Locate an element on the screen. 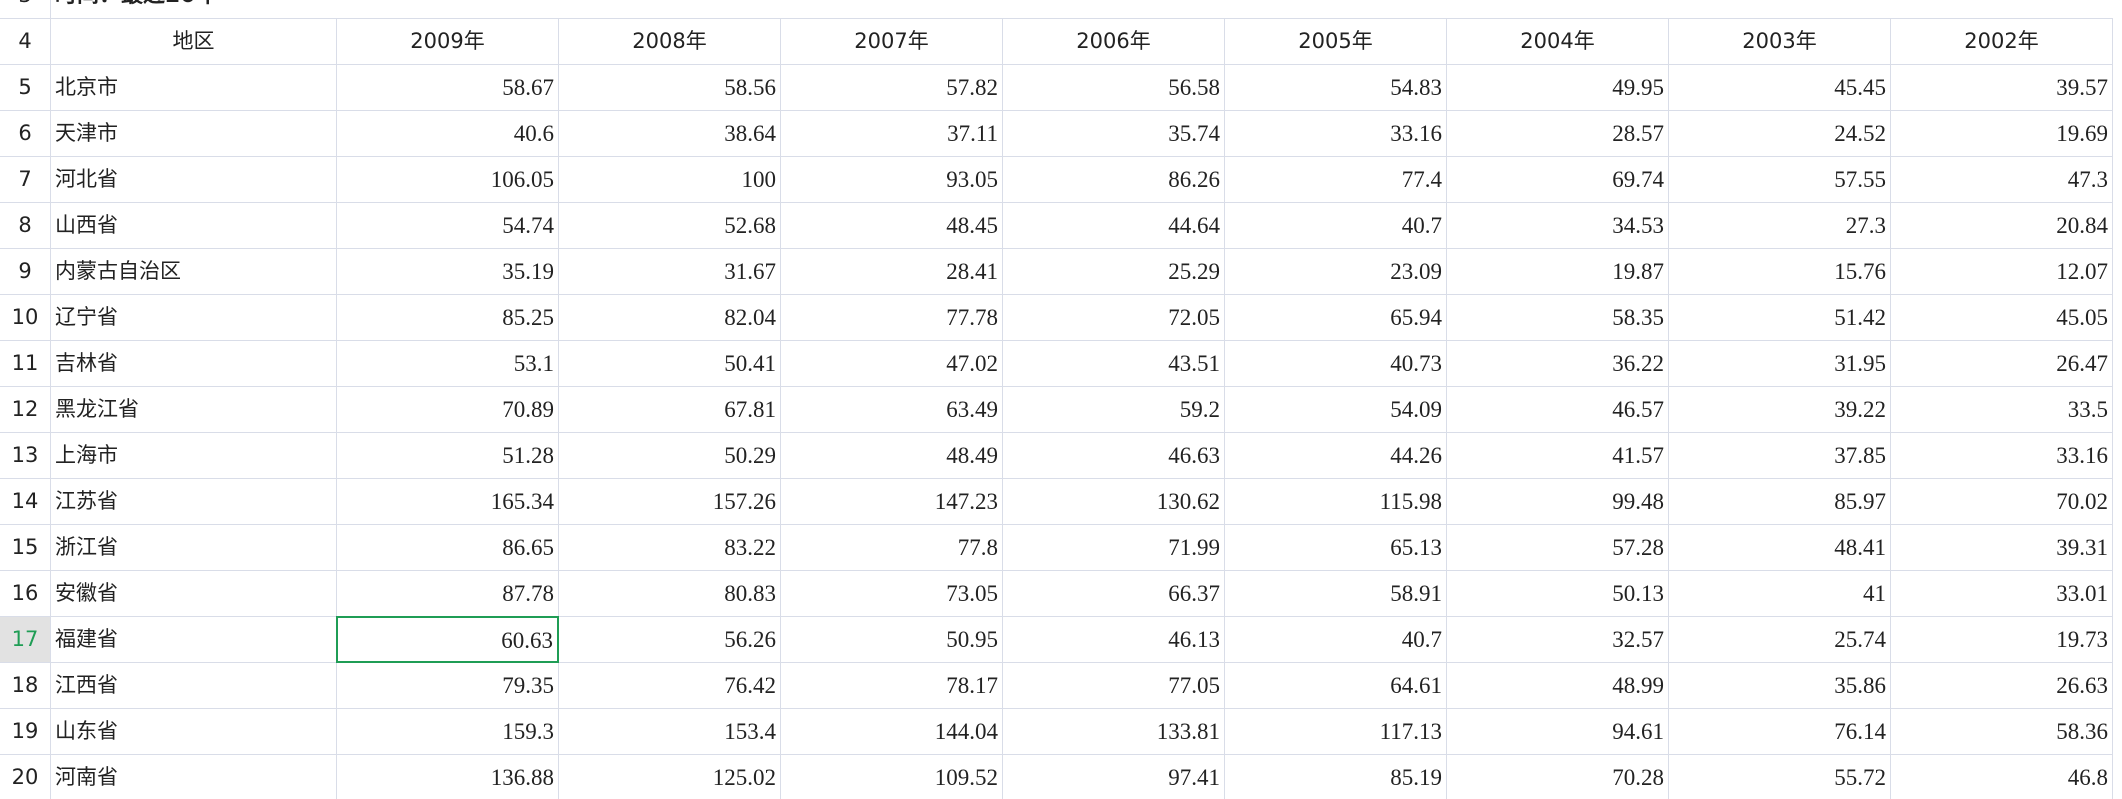  value-cell: 67.81 is located at coordinates (670, 410).